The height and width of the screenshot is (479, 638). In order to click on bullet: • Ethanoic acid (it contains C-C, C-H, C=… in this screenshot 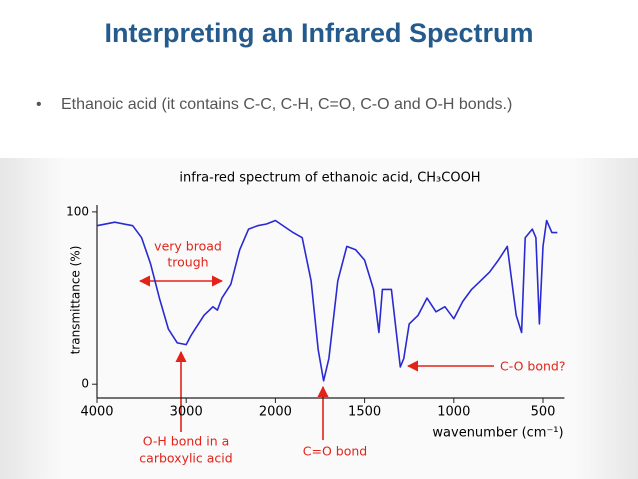, I will do `click(286, 104)`.